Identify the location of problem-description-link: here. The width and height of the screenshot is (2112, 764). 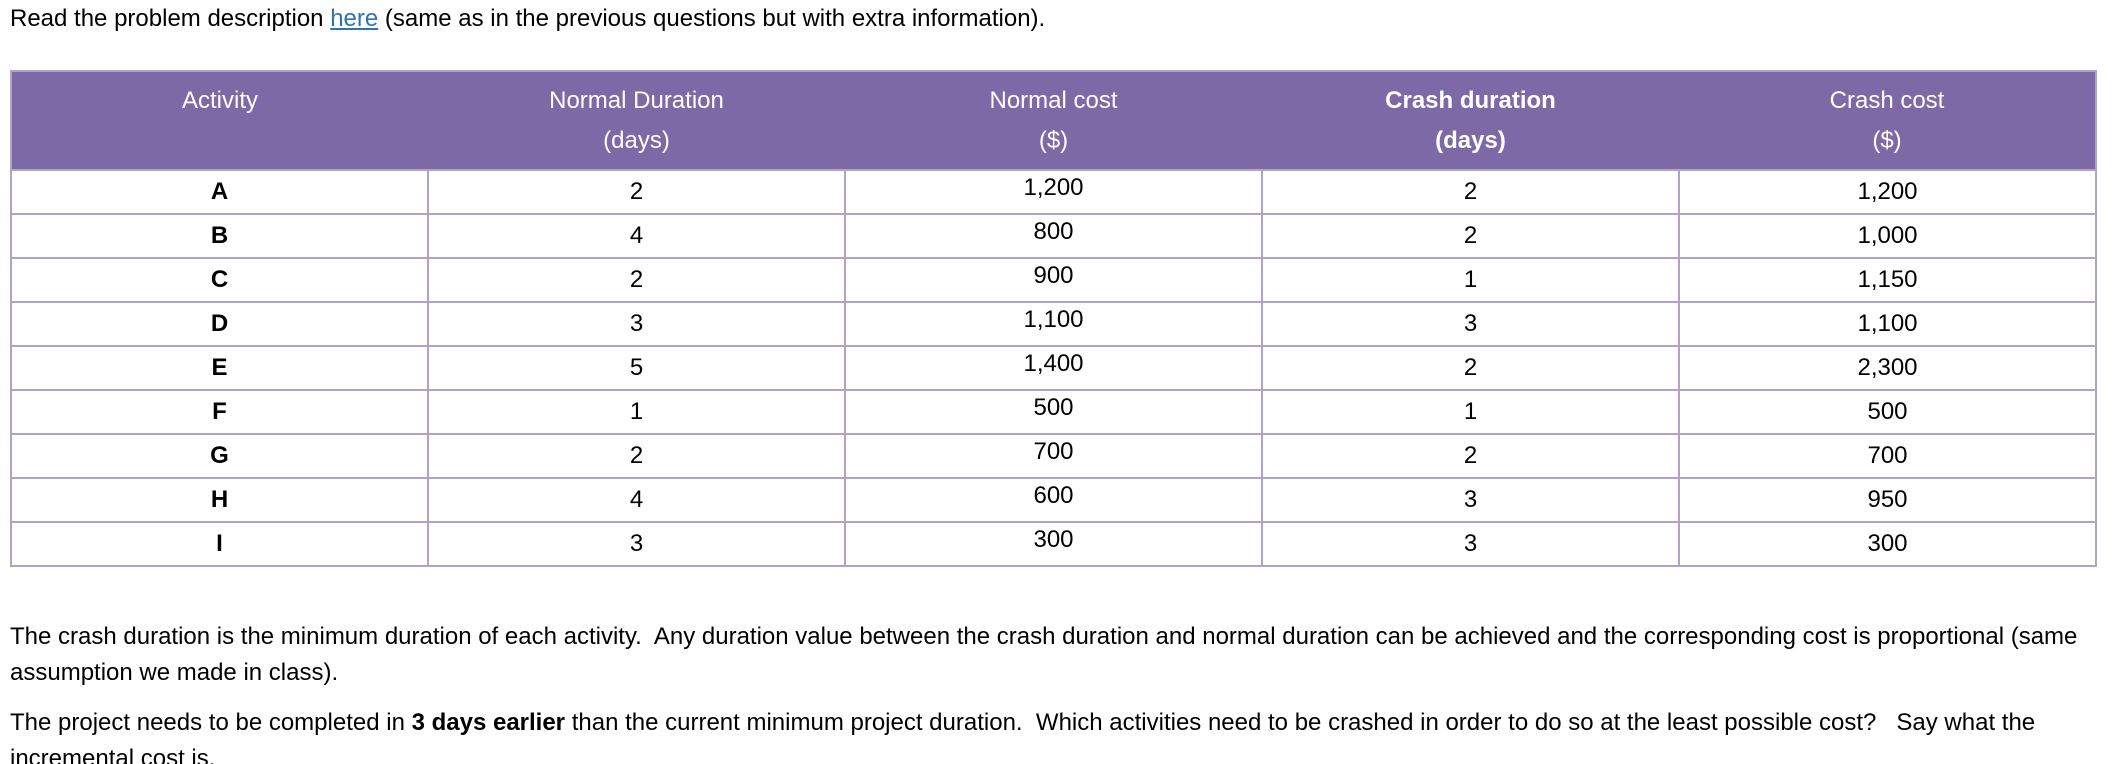
(354, 18).